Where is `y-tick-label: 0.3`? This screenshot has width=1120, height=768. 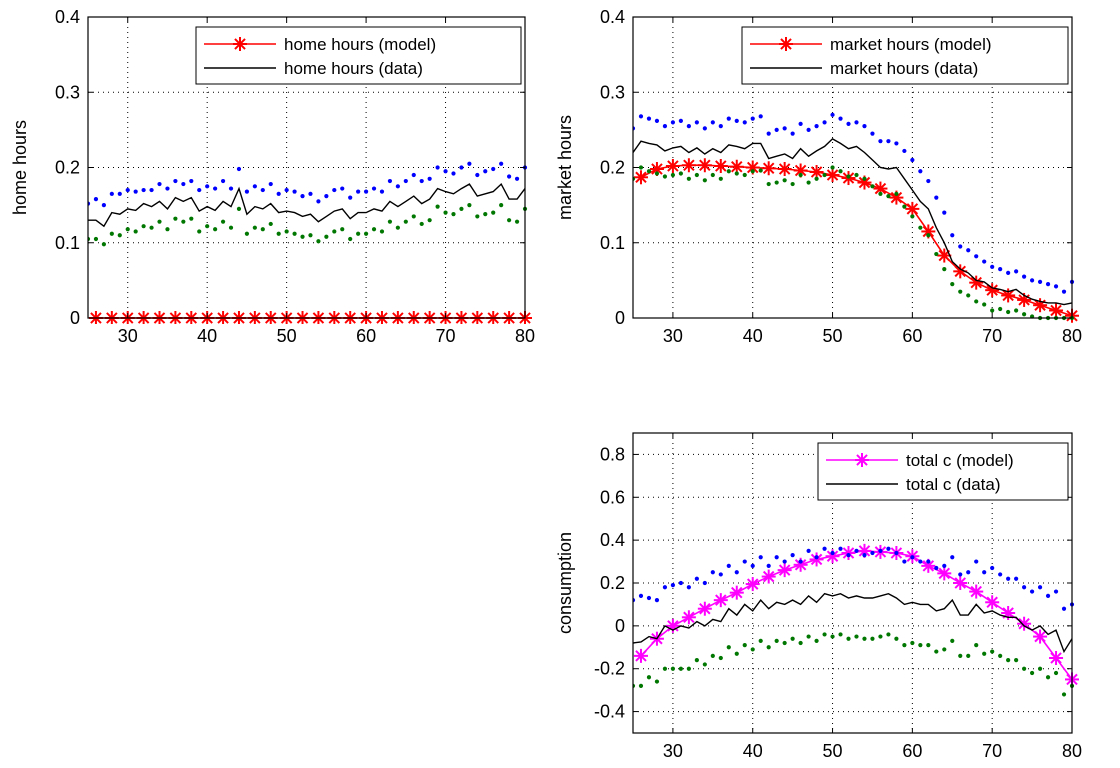
y-tick-label: 0.3 is located at coordinates (67, 92).